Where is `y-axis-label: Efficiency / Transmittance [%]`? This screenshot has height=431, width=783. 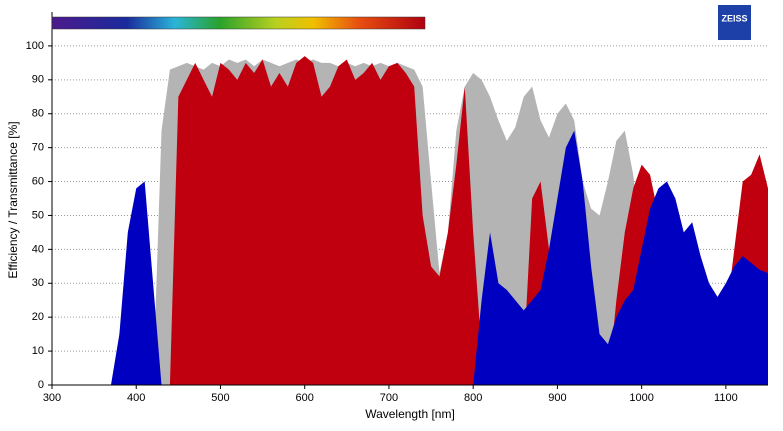 y-axis-label: Efficiency / Transmittance [%] is located at coordinates (13, 199).